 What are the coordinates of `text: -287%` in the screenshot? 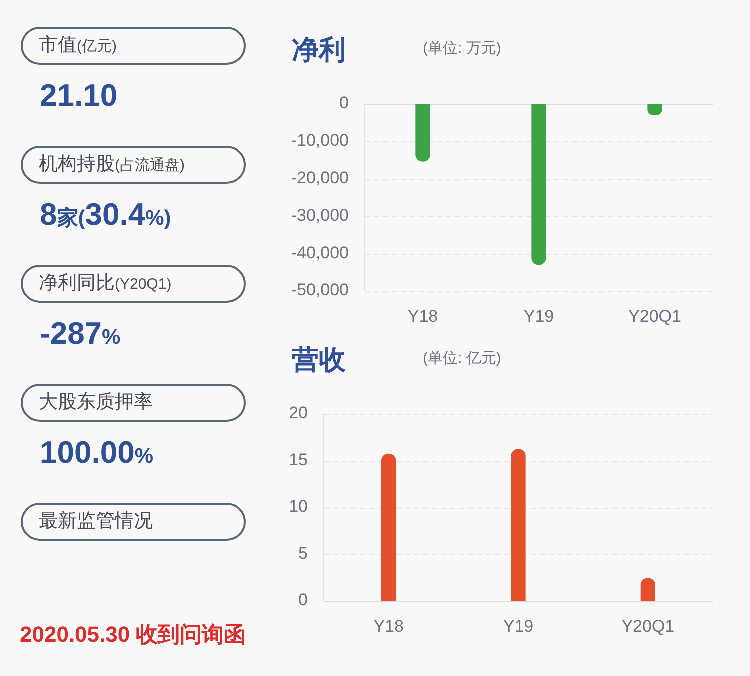 It's located at (80, 333).